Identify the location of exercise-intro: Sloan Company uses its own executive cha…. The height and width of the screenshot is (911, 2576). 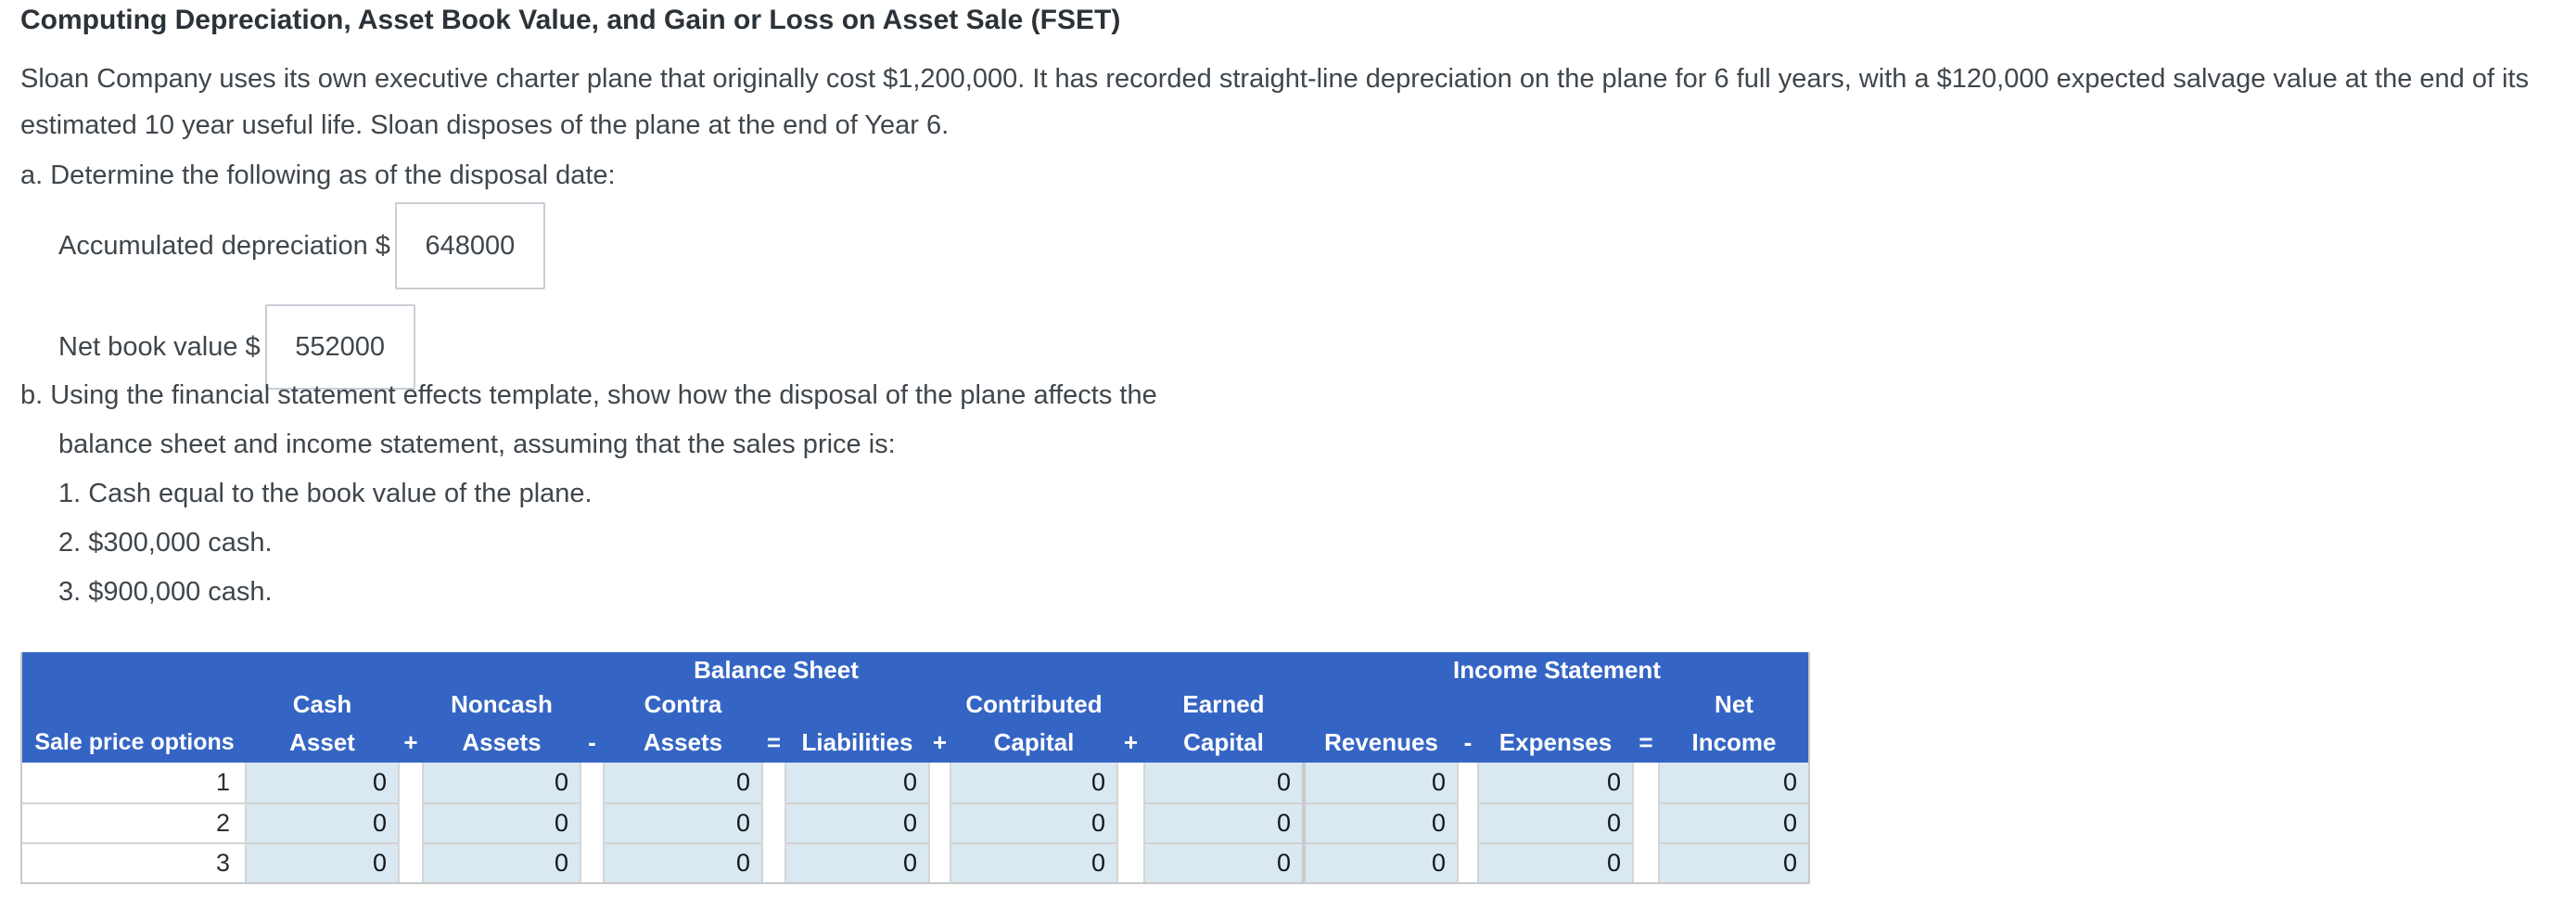
(1275, 102).